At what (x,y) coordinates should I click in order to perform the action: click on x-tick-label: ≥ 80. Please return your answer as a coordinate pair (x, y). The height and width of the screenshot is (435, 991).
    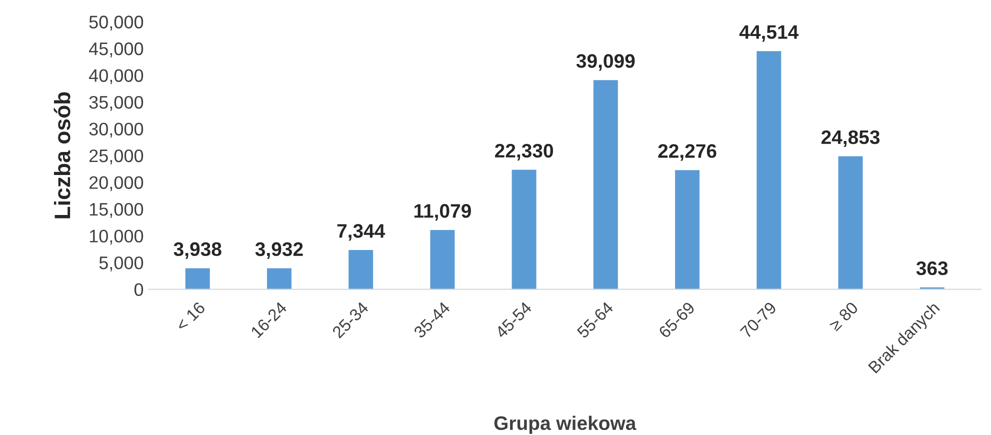
    Looking at the image, I should click on (843, 316).